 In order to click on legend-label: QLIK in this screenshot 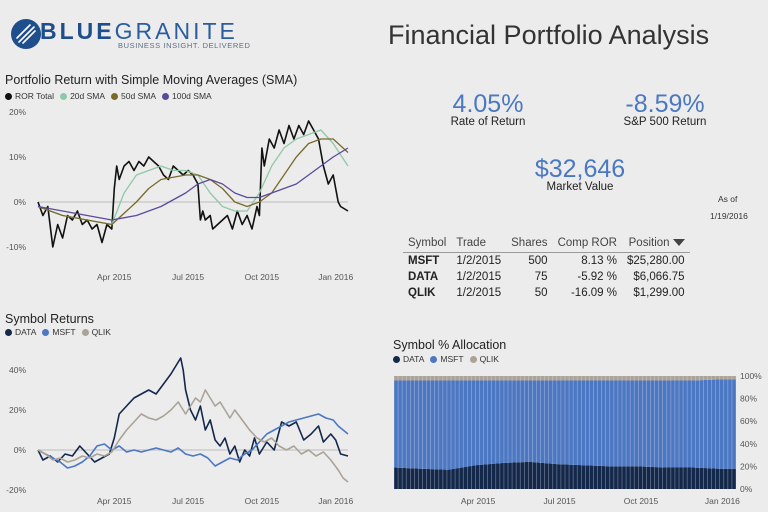, I will do `click(101, 332)`.